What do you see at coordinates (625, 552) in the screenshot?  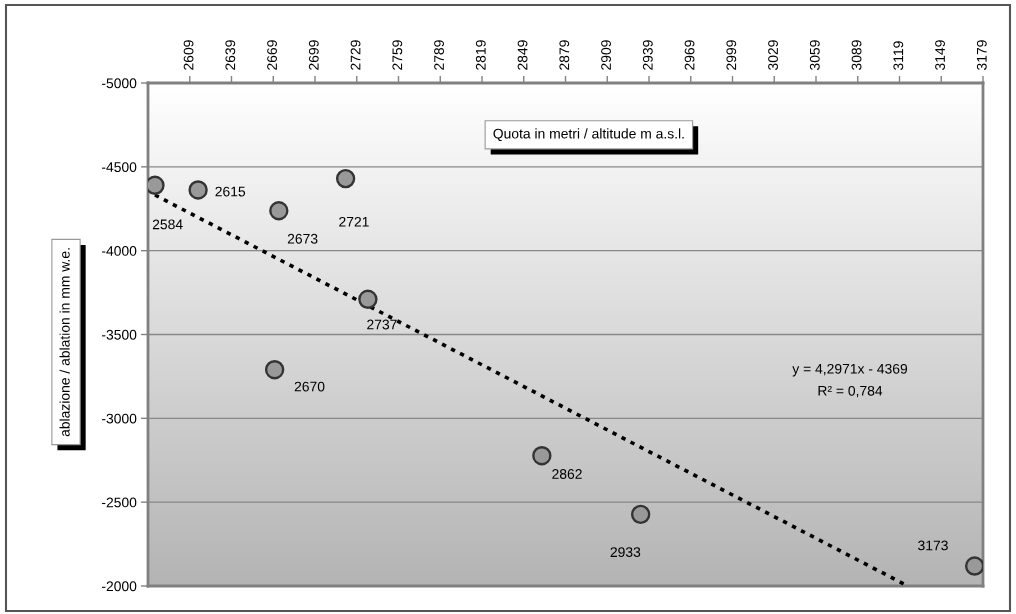 I see `annotation: 2933` at bounding box center [625, 552].